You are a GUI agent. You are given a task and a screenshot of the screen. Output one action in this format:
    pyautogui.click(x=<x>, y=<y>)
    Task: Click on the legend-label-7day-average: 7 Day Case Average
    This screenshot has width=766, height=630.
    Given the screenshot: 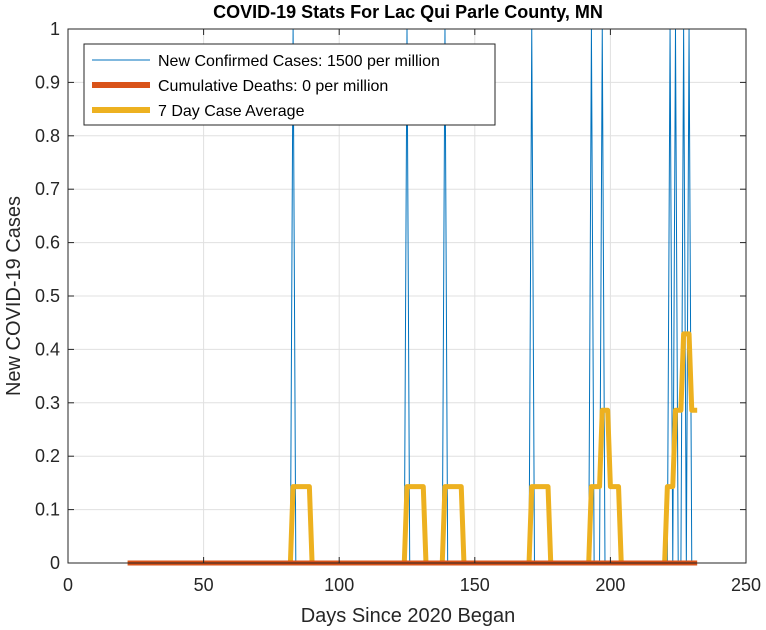 What is the action you would take?
    pyautogui.click(x=231, y=111)
    